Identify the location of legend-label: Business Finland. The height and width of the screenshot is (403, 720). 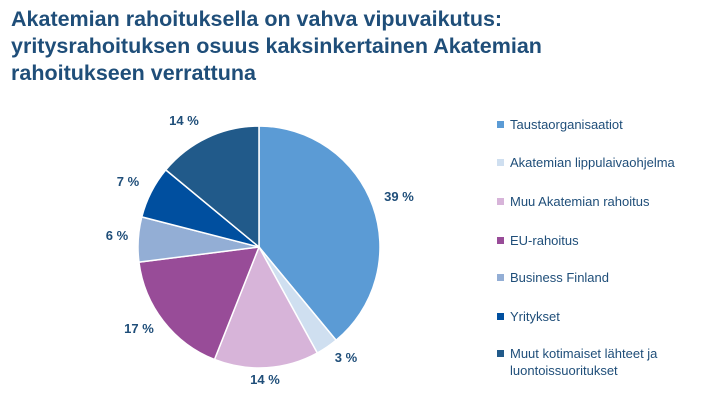
(559, 277).